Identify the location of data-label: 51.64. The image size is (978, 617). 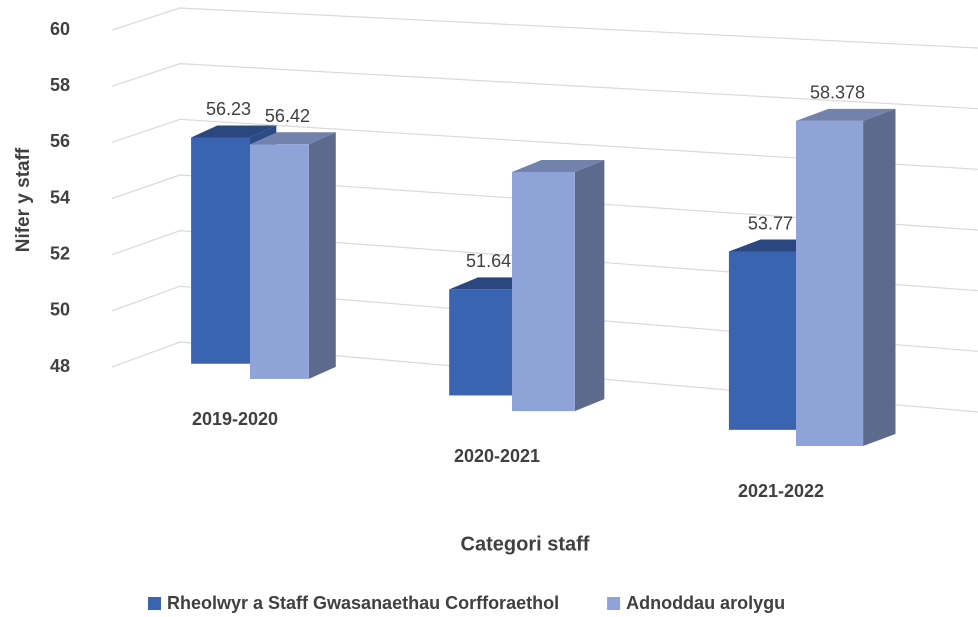
(488, 261).